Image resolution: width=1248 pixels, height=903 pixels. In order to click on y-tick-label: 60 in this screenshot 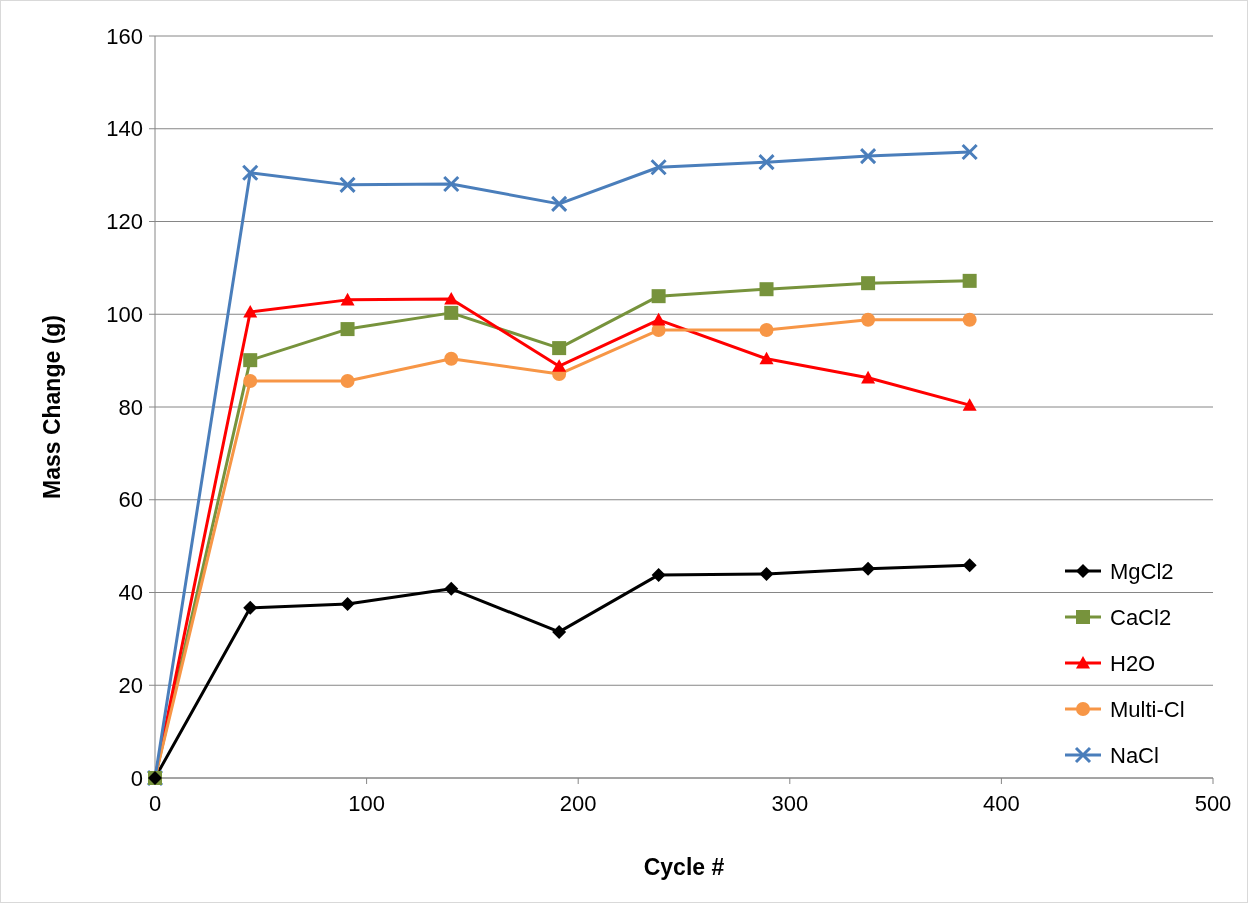, I will do `click(130, 500)`.